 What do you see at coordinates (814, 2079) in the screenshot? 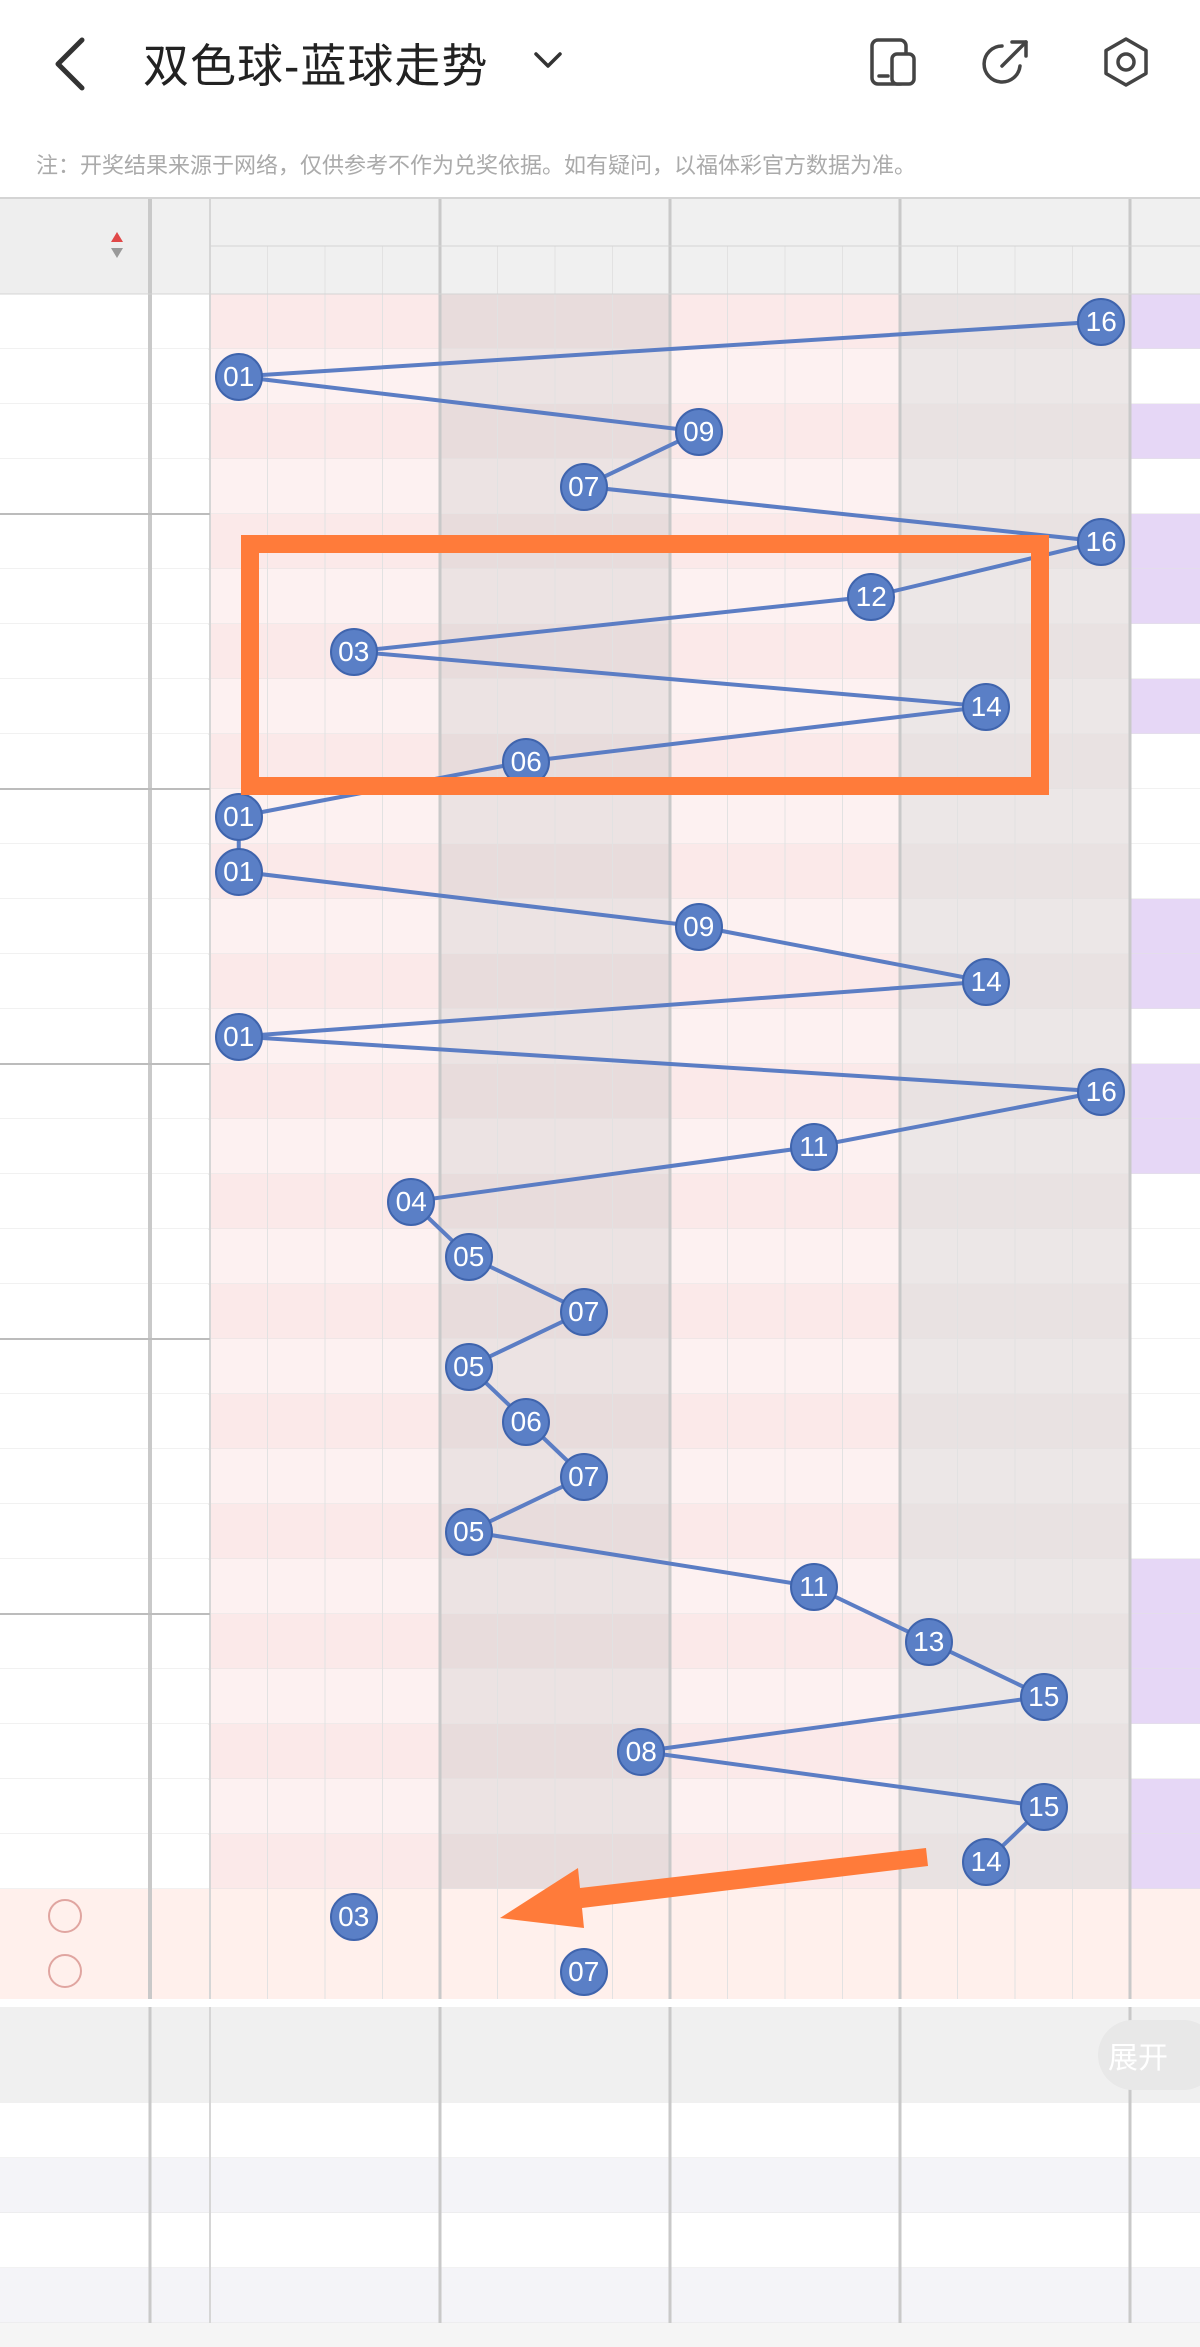
I see `footer-number-header` at bounding box center [814, 2079].